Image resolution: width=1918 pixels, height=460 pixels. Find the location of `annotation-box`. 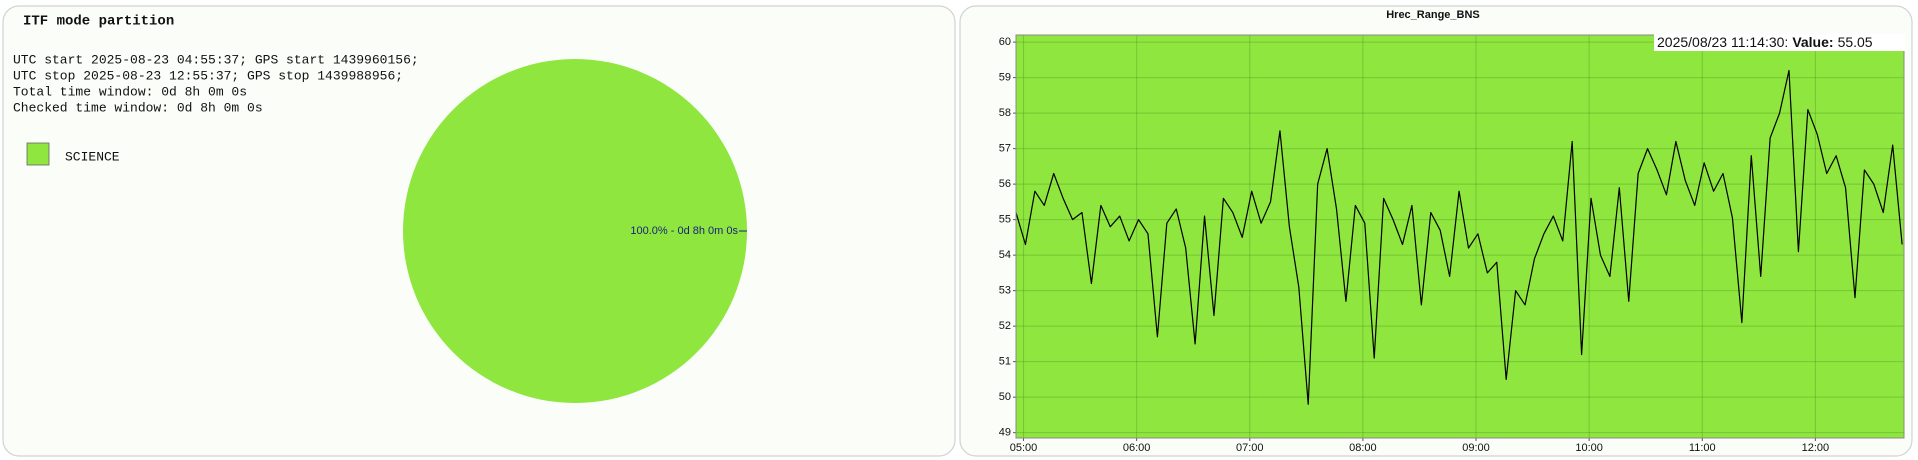

annotation-box is located at coordinates (1779, 42).